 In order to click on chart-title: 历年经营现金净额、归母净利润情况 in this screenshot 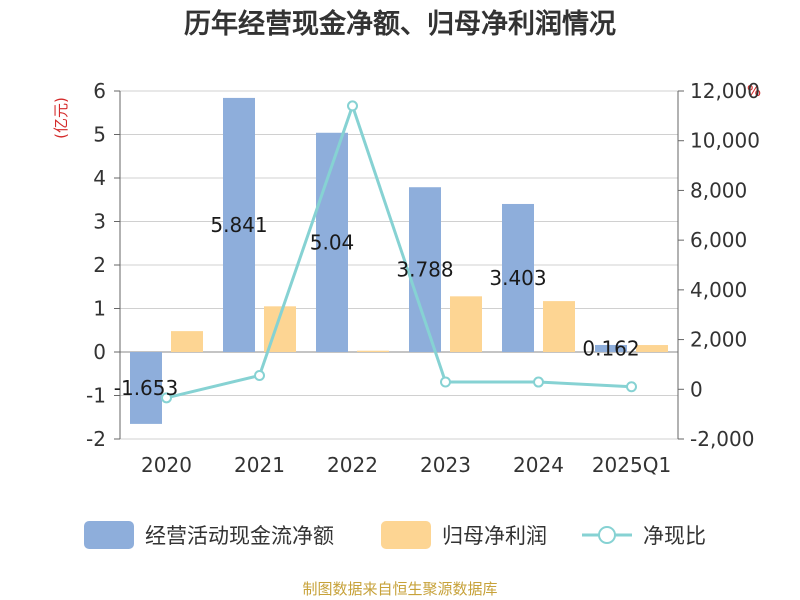, I will do `click(400, 24)`.